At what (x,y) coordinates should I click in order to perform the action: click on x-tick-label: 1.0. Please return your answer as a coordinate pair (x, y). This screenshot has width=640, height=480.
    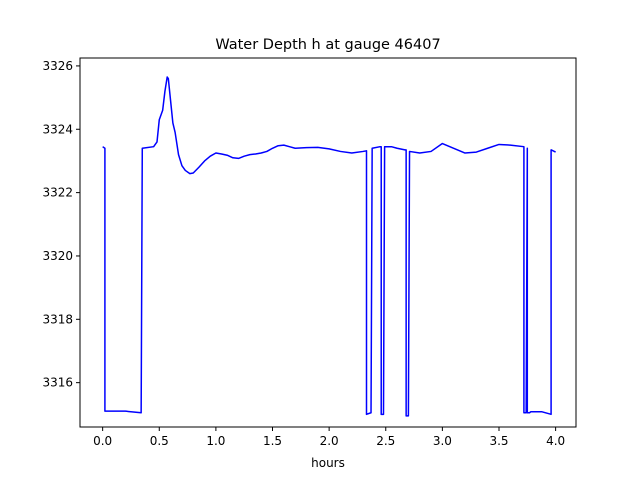
    Looking at the image, I should click on (215, 441).